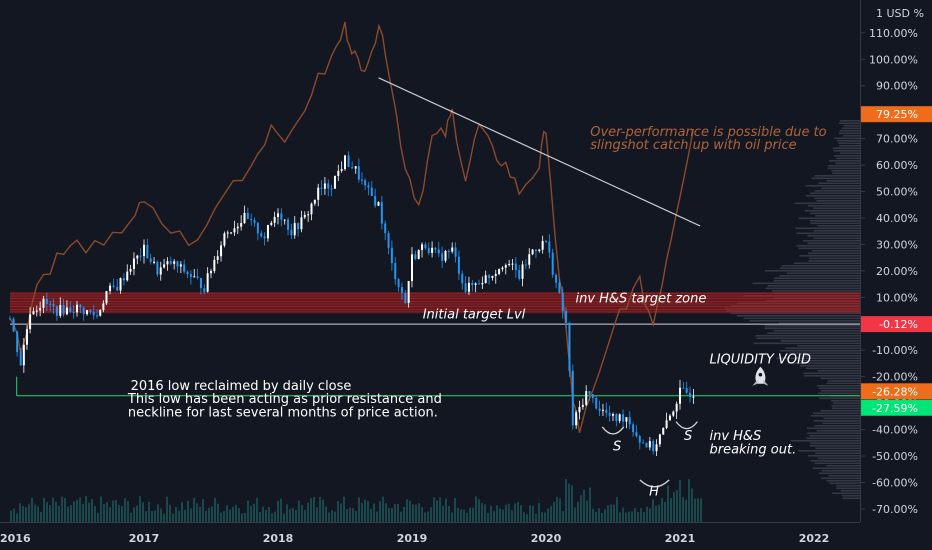 The height and width of the screenshot is (550, 932). I want to click on y-tick-label: -70.00%, so click(895, 509).